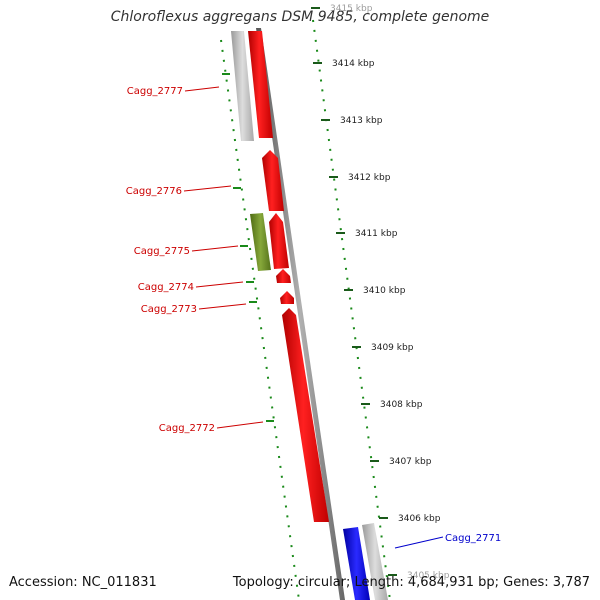 Image resolution: width=600 pixels, height=600 pixels. What do you see at coordinates (353, 64) in the screenshot?
I see `scale-tick-label: 3414 kbp` at bounding box center [353, 64].